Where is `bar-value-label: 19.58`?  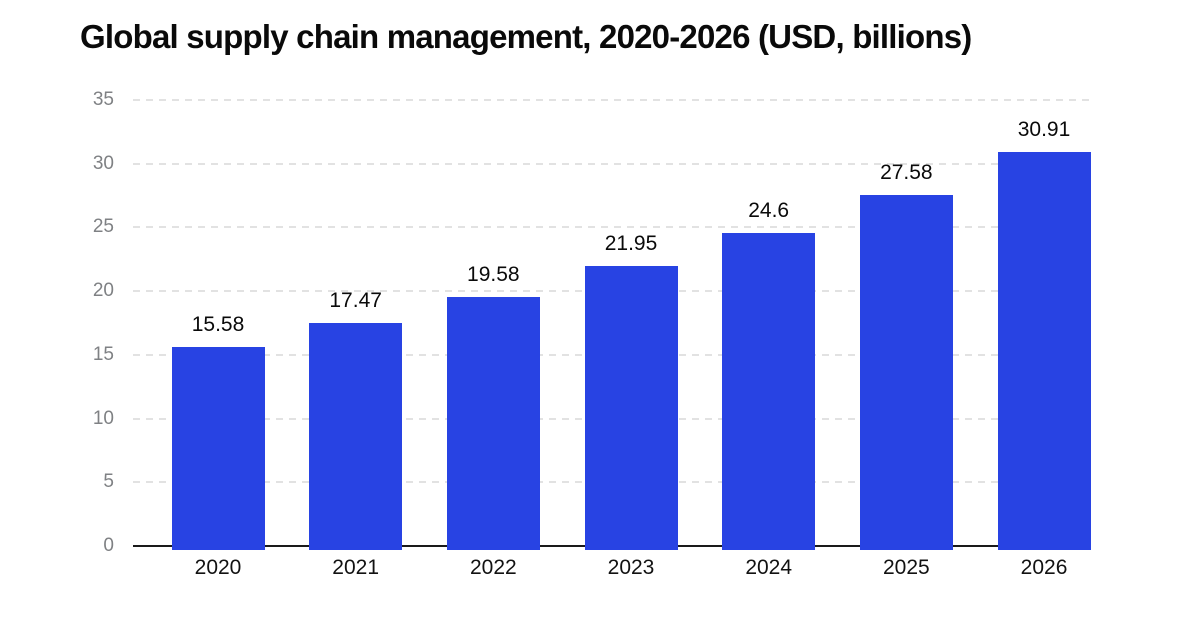
bar-value-label: 19.58 is located at coordinates (493, 274).